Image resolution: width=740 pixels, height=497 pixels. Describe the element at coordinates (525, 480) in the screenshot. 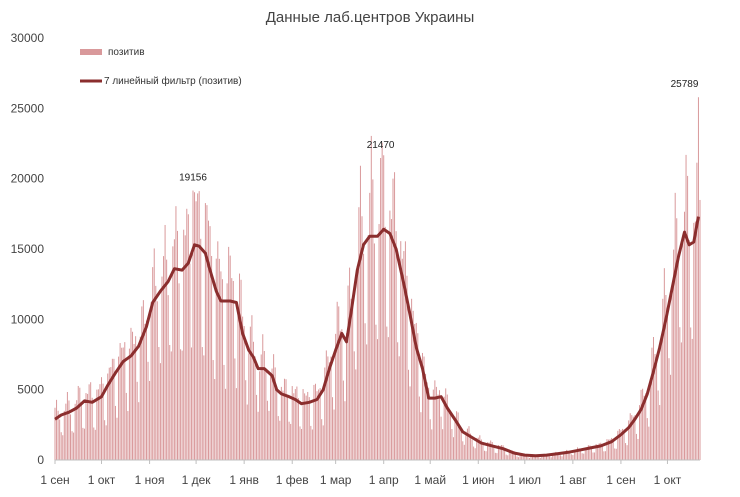

I see `x-tick-label: 1 июл` at that location.